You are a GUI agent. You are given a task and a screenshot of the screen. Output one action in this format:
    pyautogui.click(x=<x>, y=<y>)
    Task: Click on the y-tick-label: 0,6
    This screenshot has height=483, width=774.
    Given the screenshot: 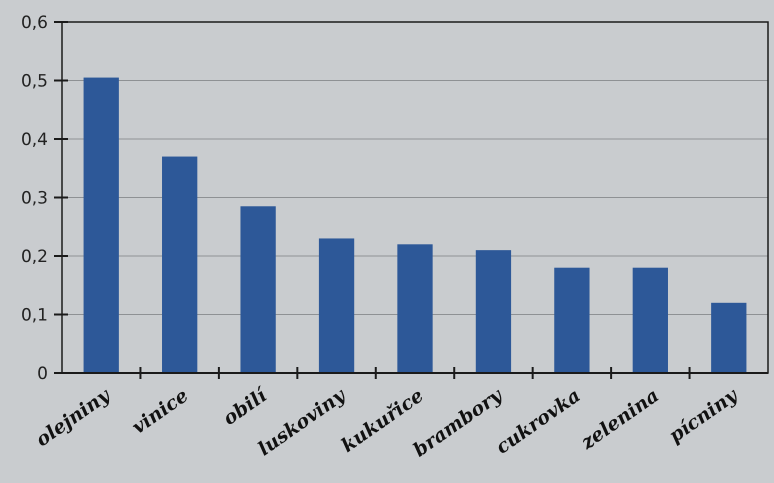 What is the action you would take?
    pyautogui.click(x=34, y=22)
    